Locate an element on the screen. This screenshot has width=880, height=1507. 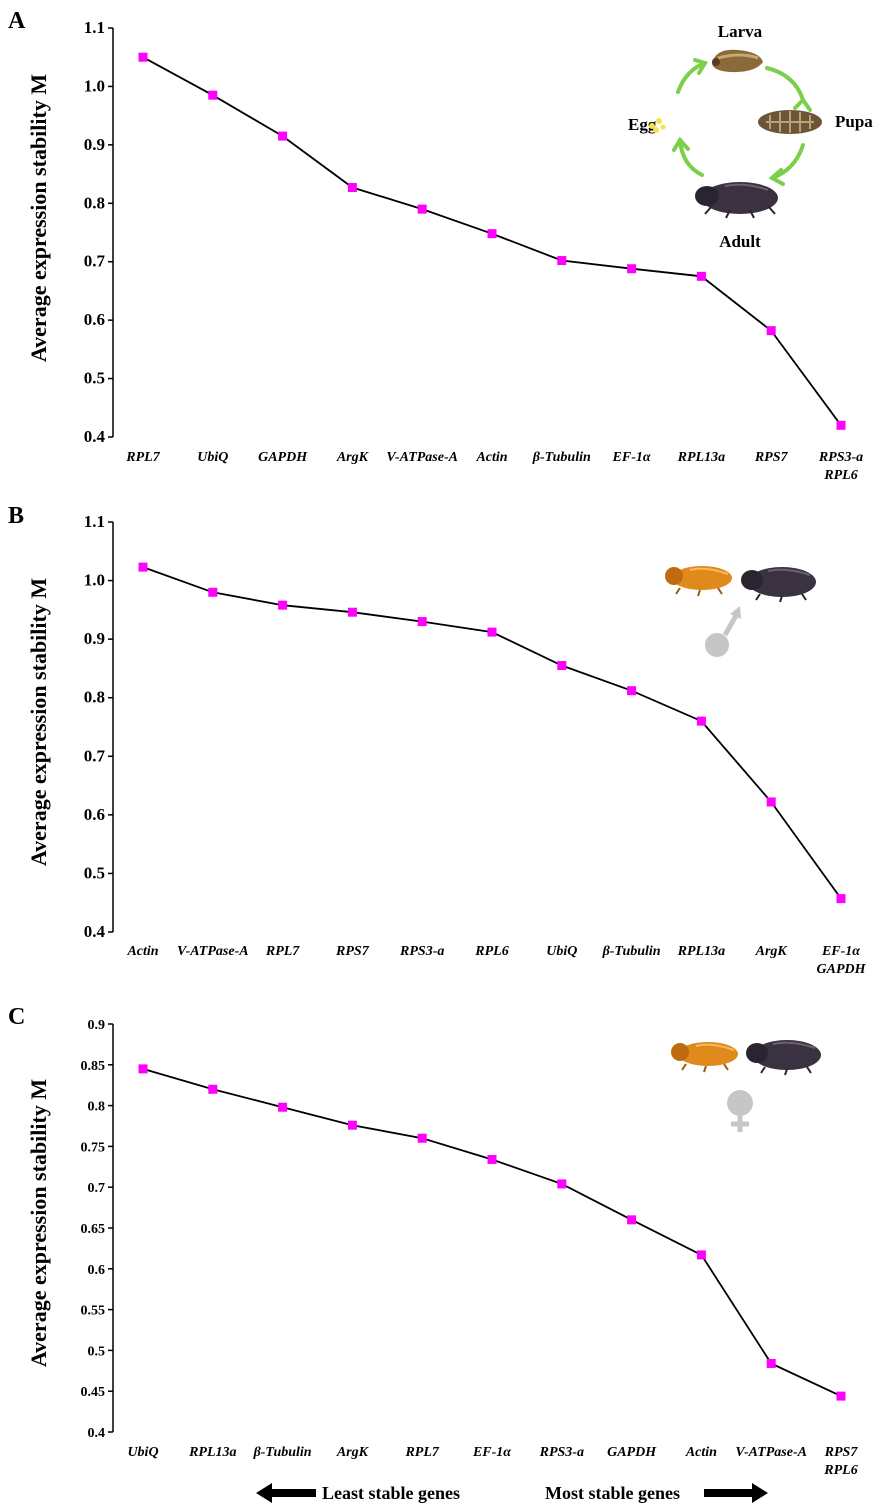
y-axis-label-b: Average expression stability M is located at coordinates (38, 722).